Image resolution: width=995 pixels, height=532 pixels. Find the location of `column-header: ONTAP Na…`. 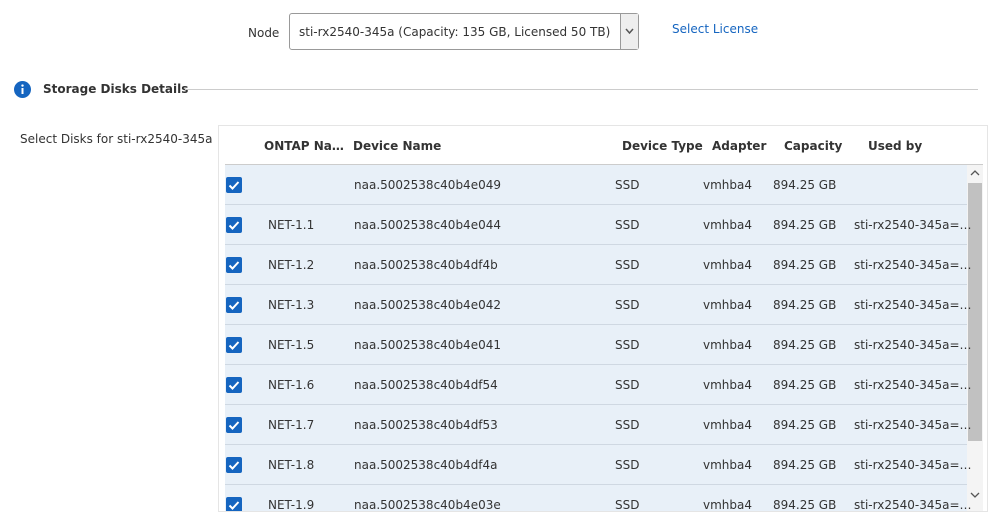

column-header: ONTAP Na… is located at coordinates (304, 146).